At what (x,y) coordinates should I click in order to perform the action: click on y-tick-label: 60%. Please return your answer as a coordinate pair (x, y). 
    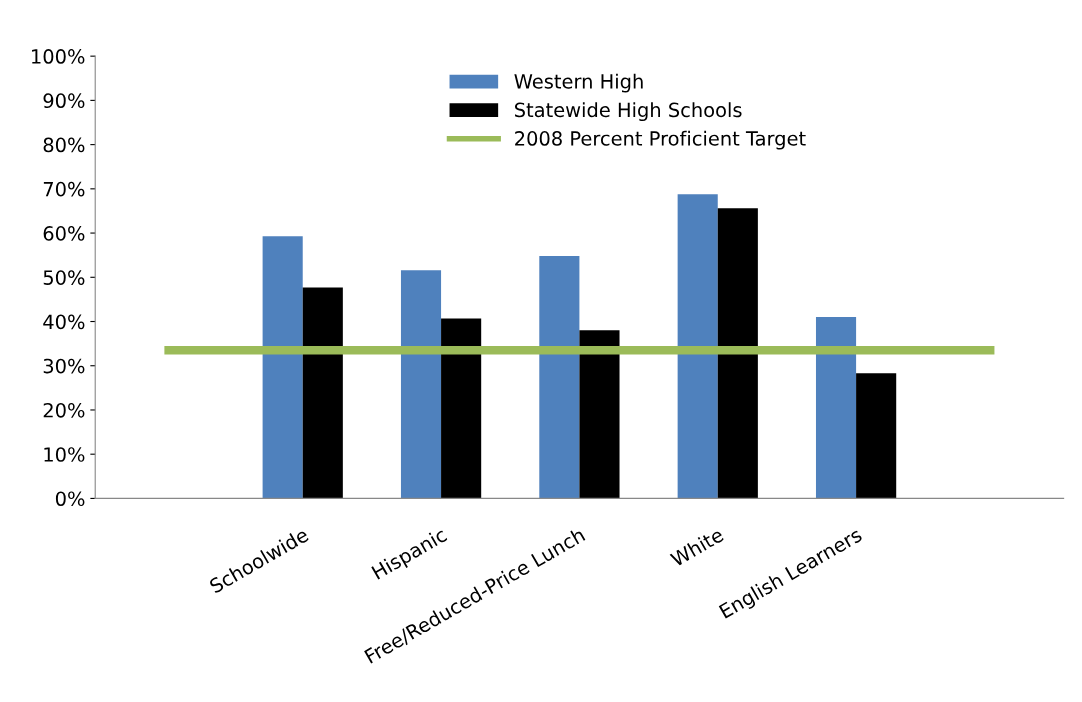
    Looking at the image, I should click on (64, 233).